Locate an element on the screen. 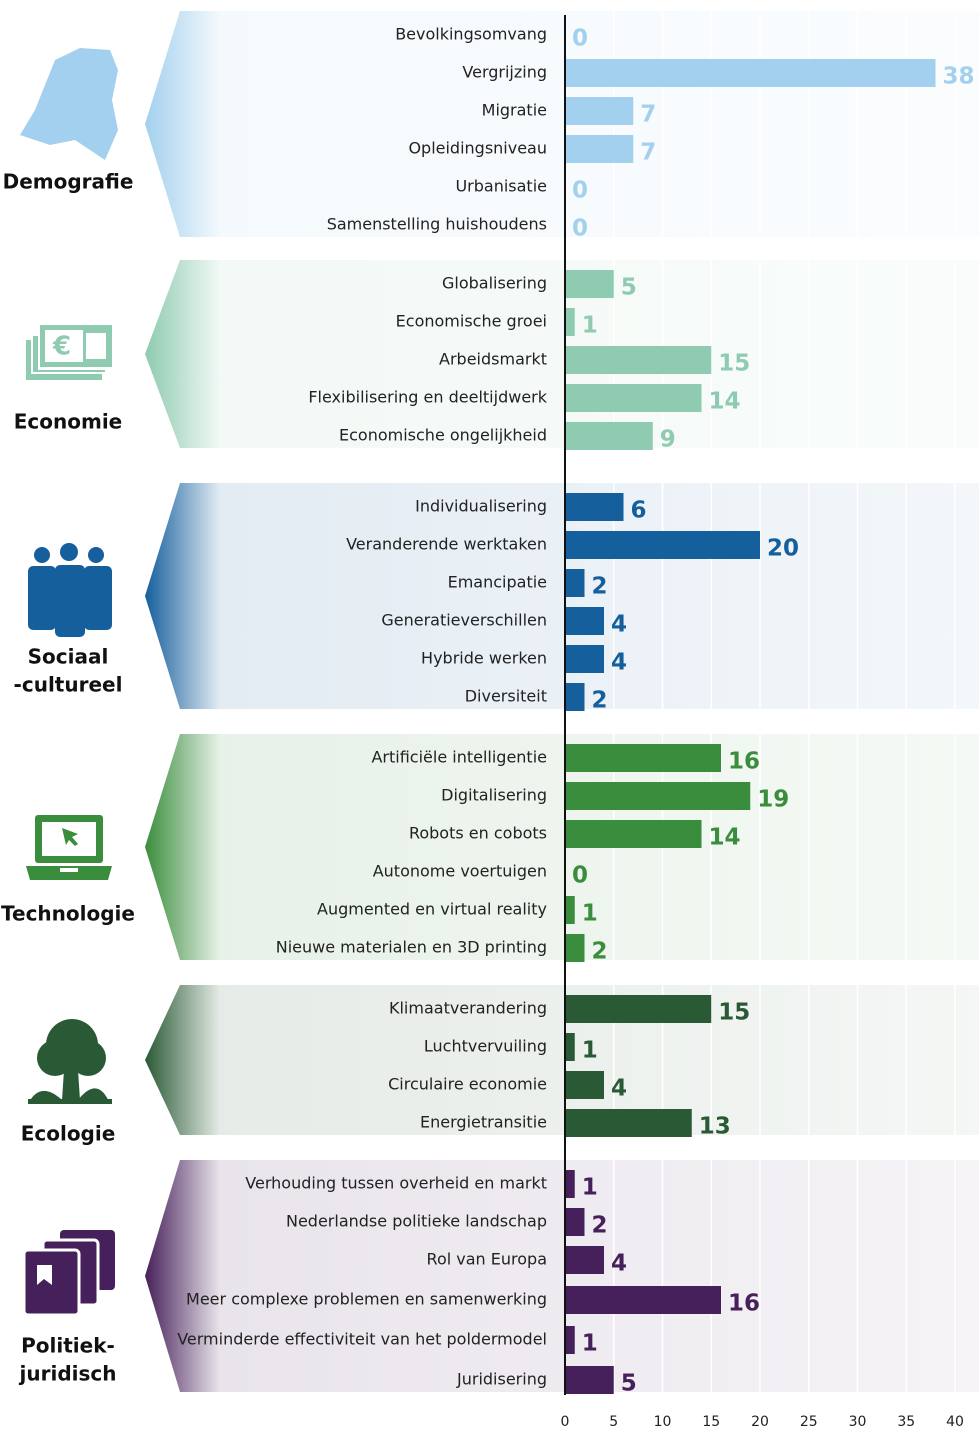  category-label: Migratie is located at coordinates (514, 110).